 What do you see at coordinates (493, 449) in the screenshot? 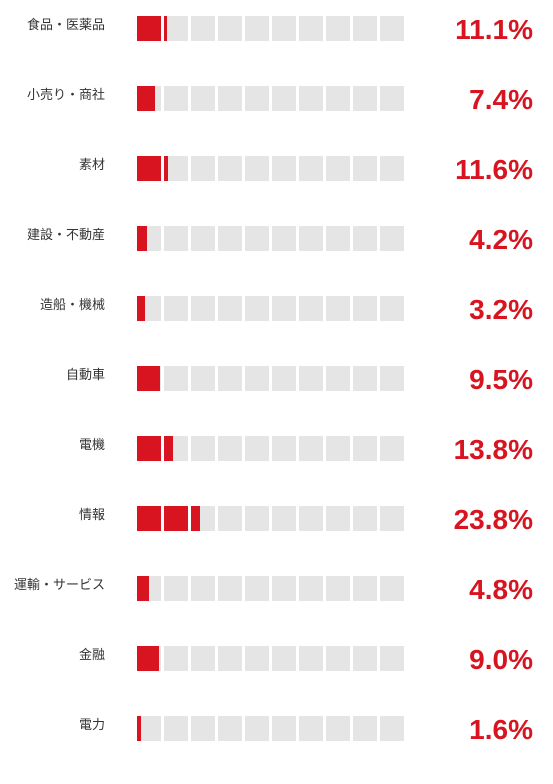
I see `value-label: 13.8%` at bounding box center [493, 449].